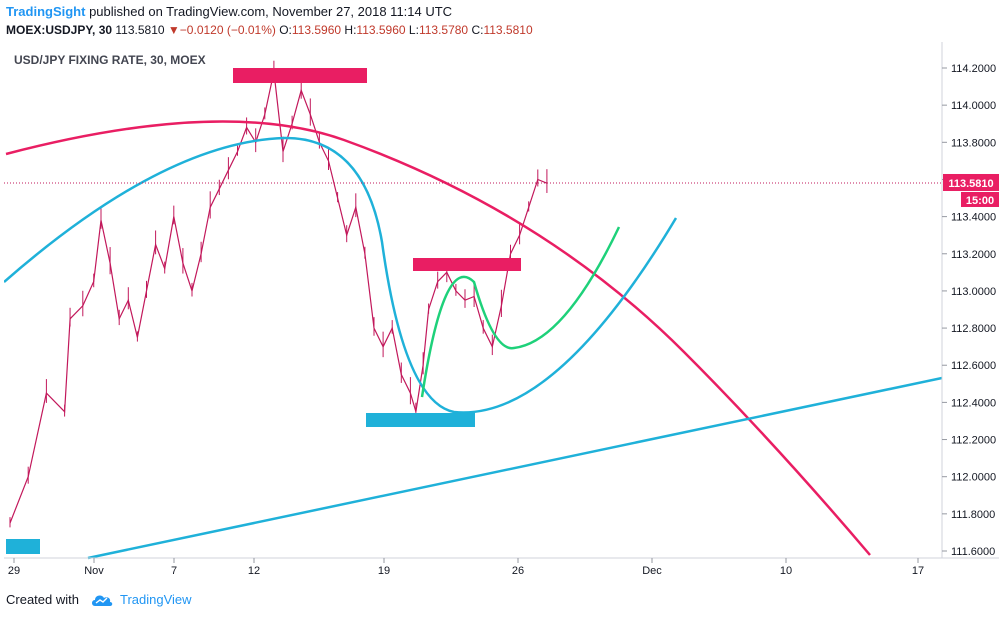 This screenshot has width=1006, height=618. What do you see at coordinates (918, 571) in the screenshot?
I see `x-tick-label: 17` at bounding box center [918, 571].